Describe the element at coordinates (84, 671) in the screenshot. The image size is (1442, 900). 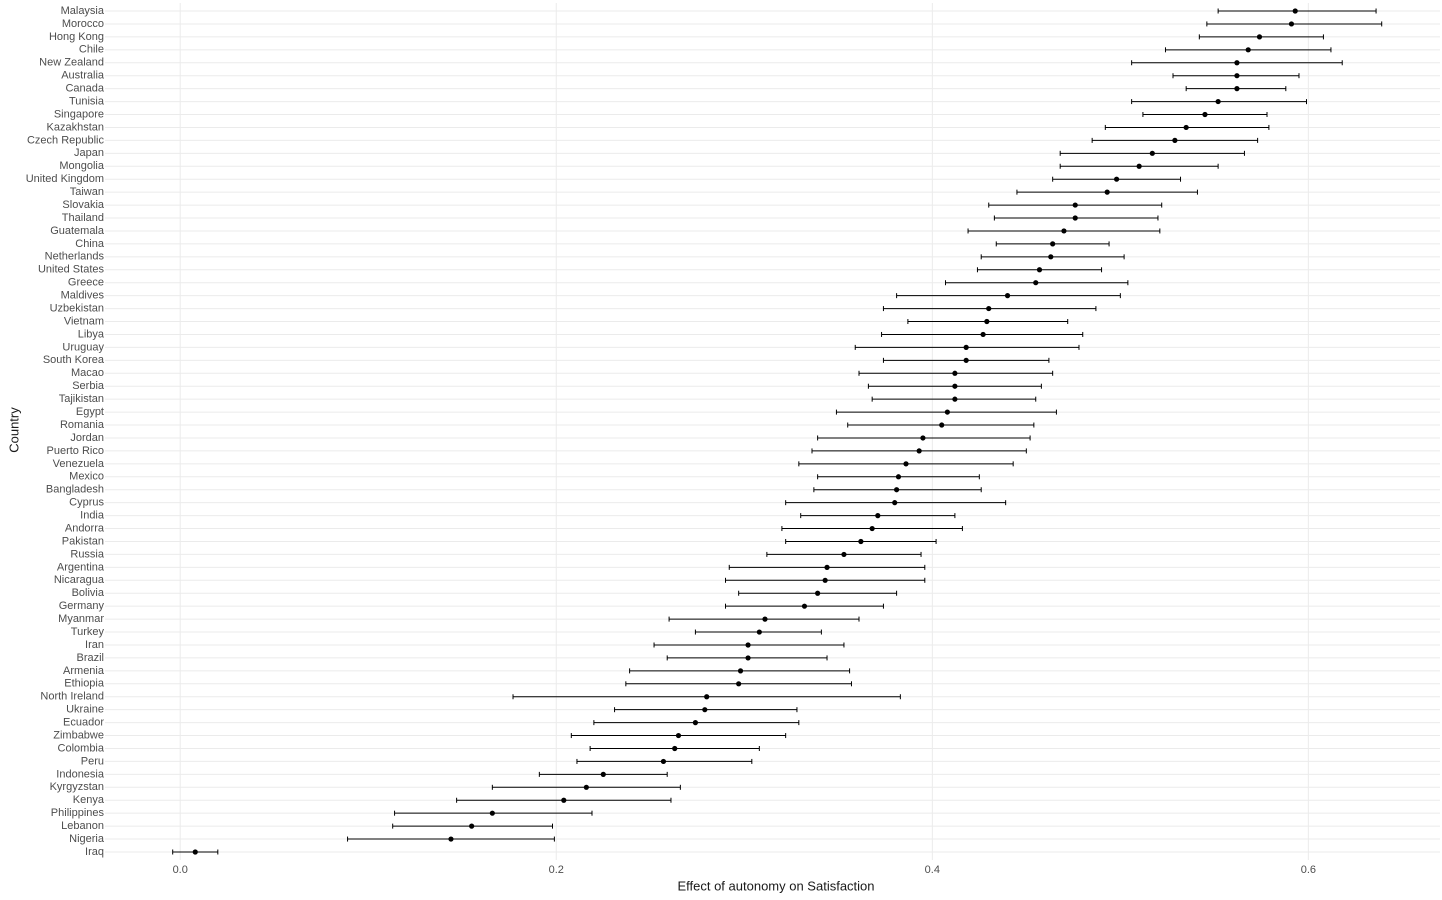
I see `y-tick-label: Armenia` at that location.